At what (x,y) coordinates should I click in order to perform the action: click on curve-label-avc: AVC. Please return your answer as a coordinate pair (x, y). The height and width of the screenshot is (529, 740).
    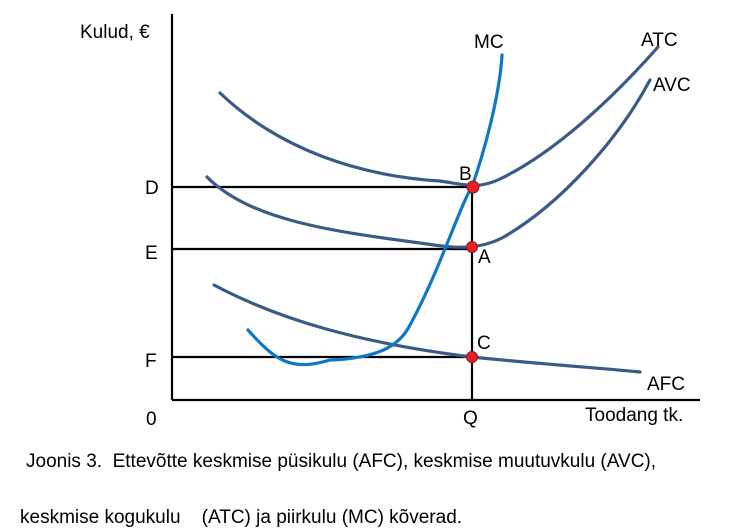
    Looking at the image, I should click on (672, 85).